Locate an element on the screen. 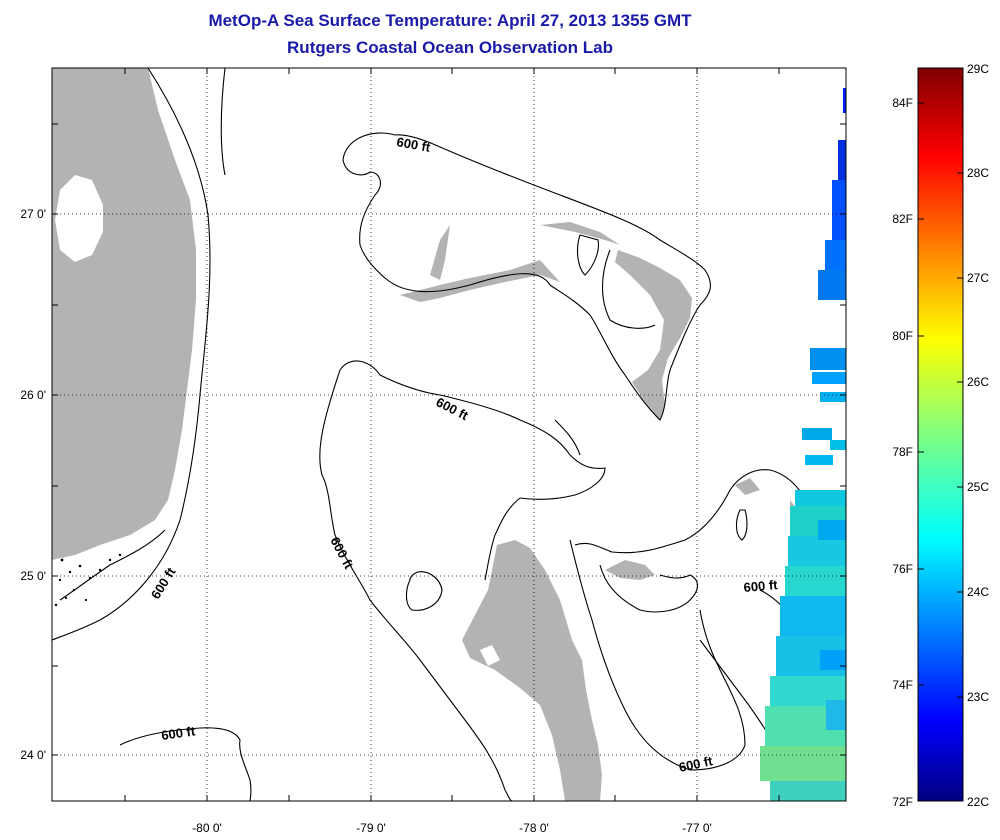 This screenshot has height=840, width=1000. contour-label-east: 600 ft is located at coordinates (761, 586).